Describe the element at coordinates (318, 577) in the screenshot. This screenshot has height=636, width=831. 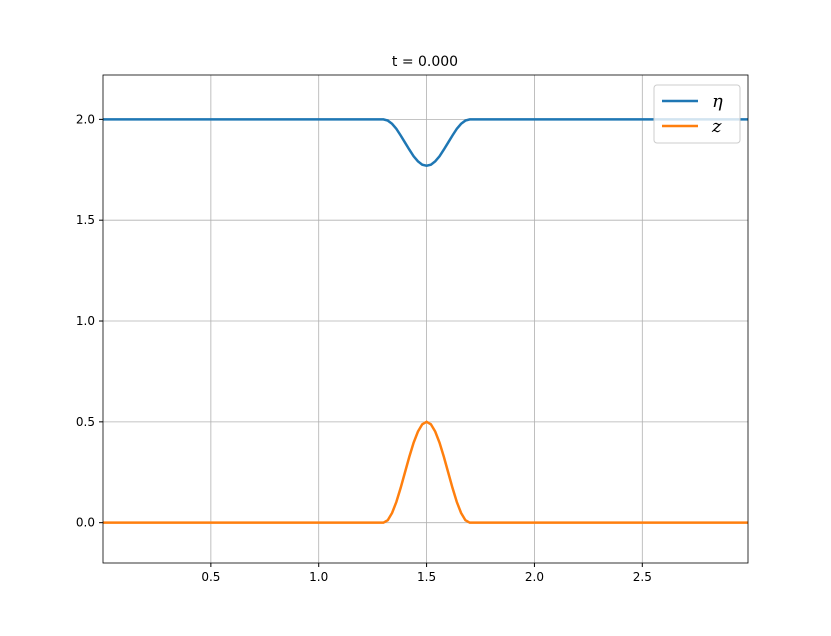
I see `x-tick-label: 1.0` at that location.